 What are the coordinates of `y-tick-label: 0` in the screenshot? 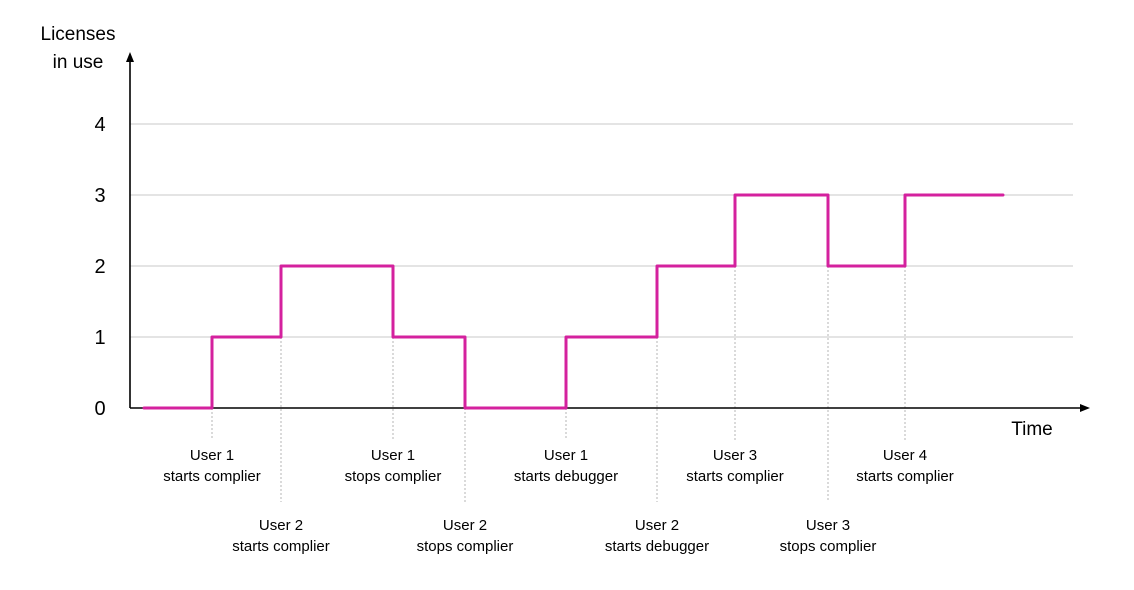 It's located at (99, 409).